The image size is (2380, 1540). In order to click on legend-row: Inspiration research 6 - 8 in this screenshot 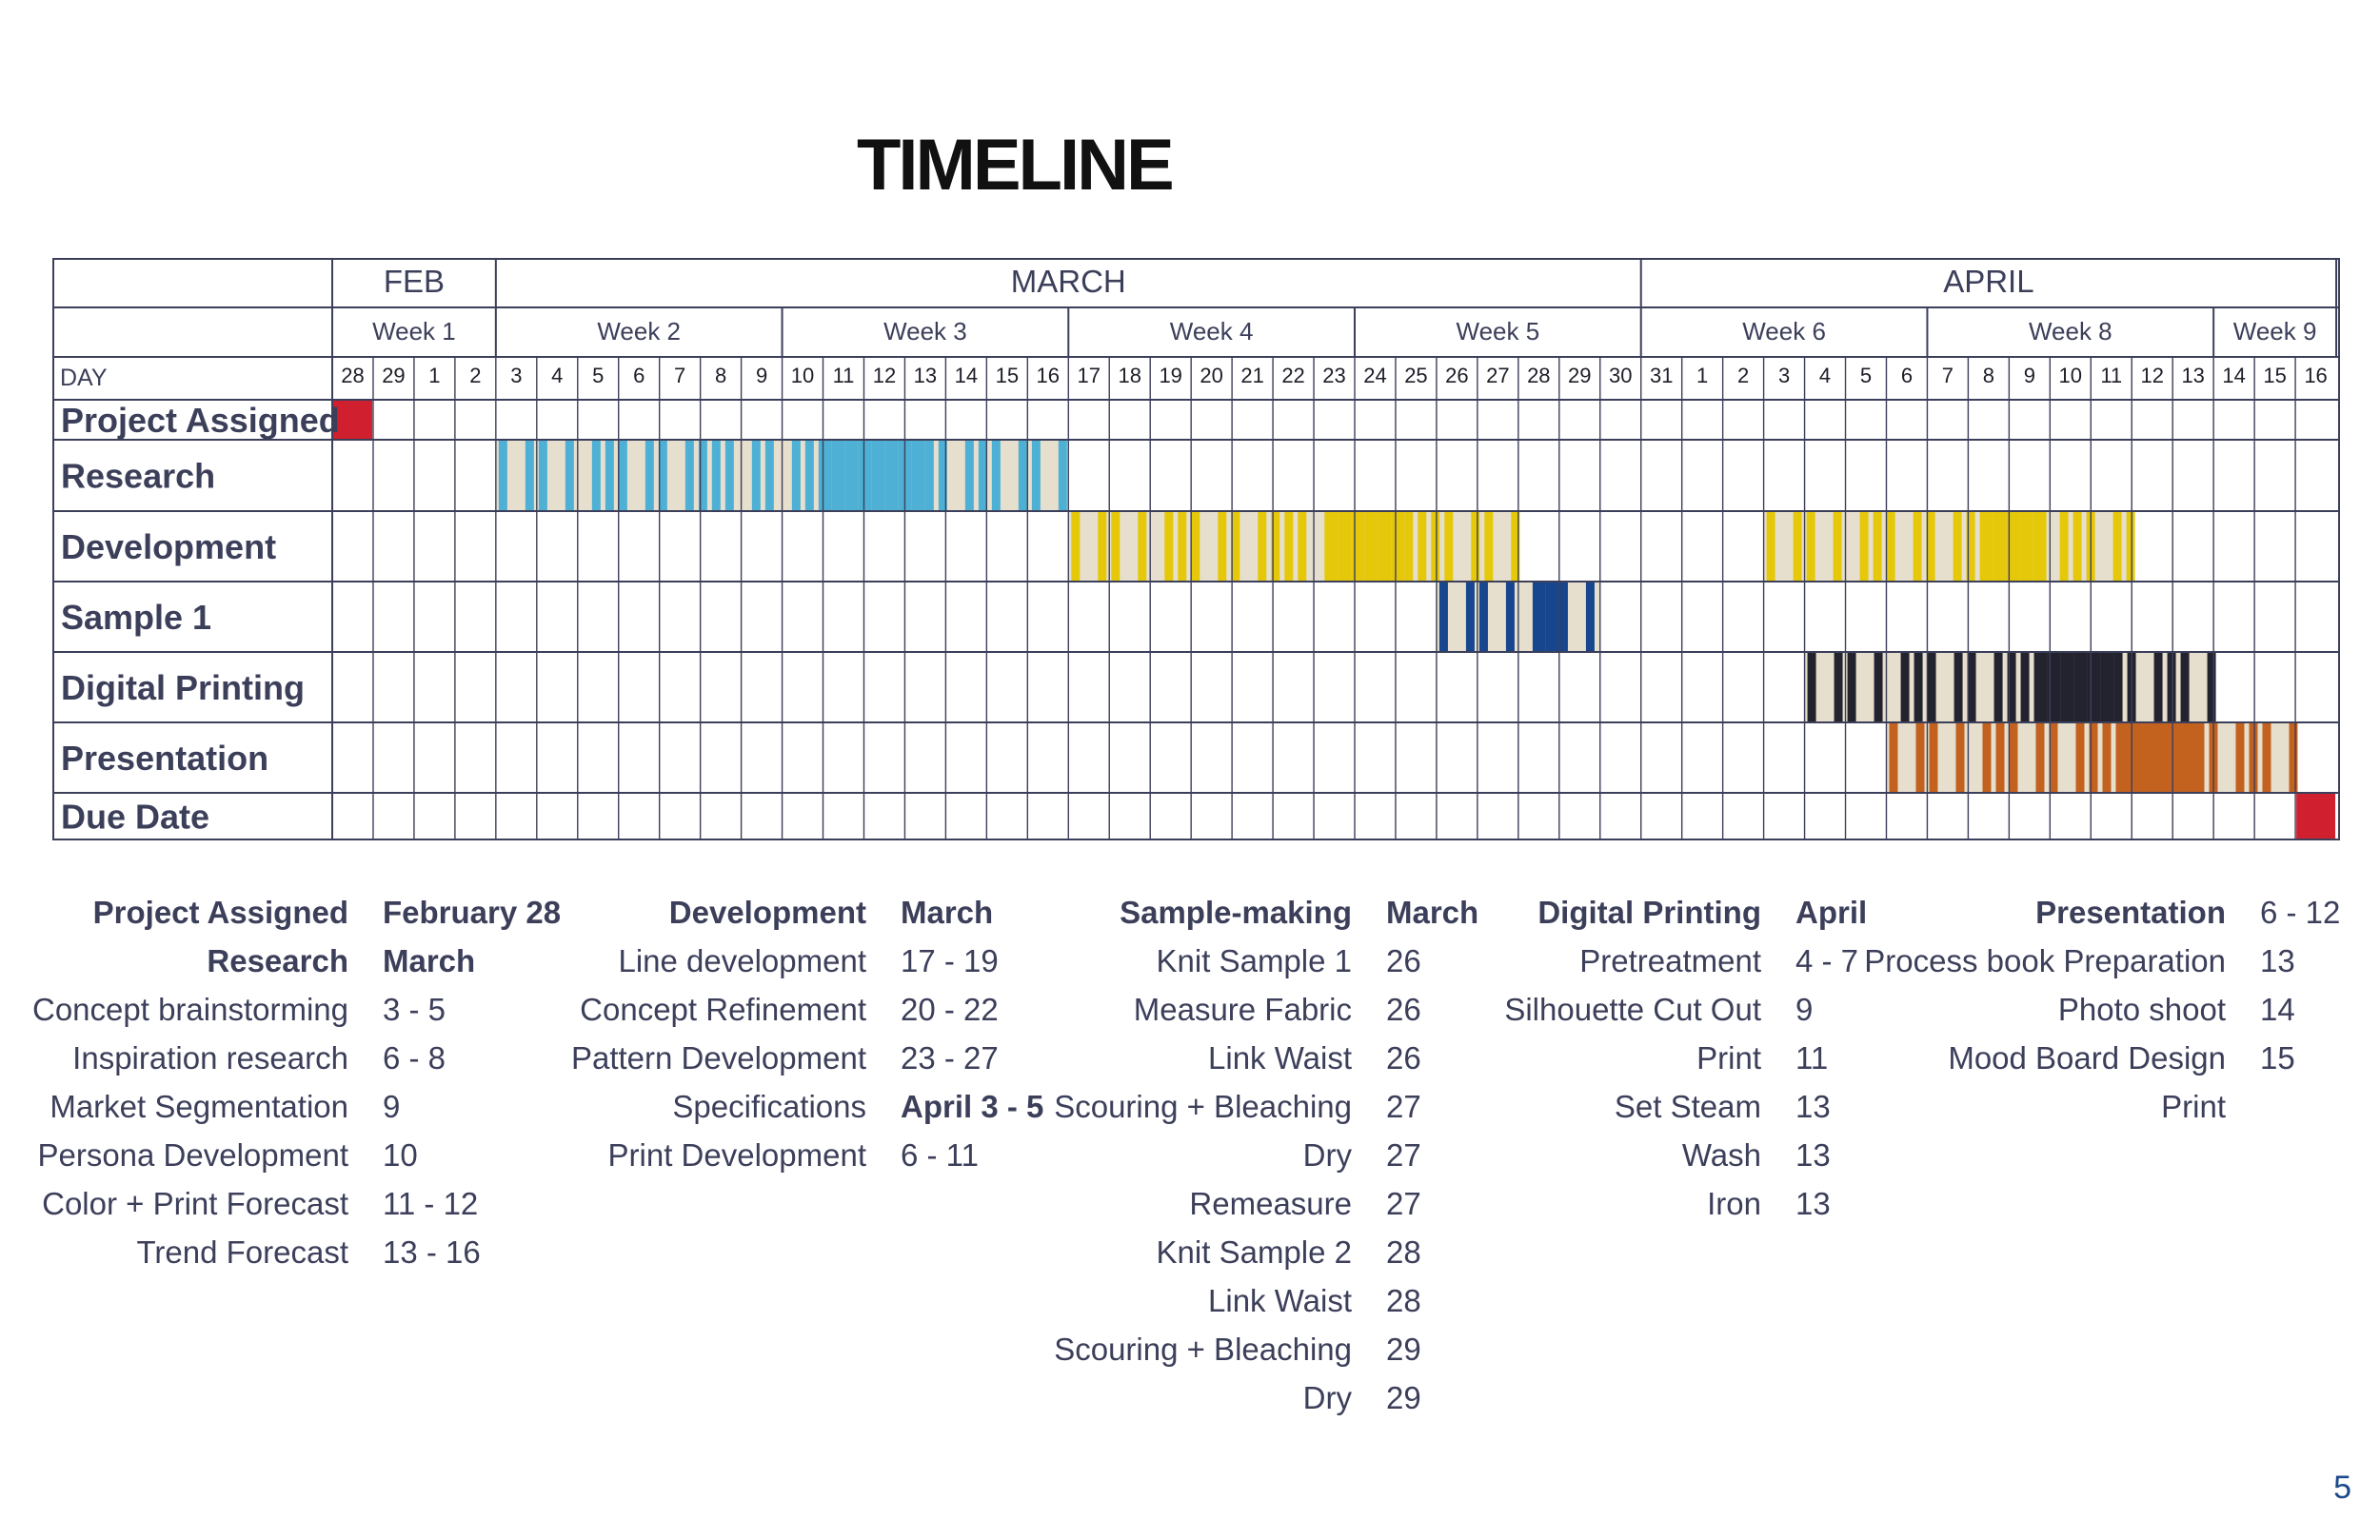, I will do `click(305, 1064)`.